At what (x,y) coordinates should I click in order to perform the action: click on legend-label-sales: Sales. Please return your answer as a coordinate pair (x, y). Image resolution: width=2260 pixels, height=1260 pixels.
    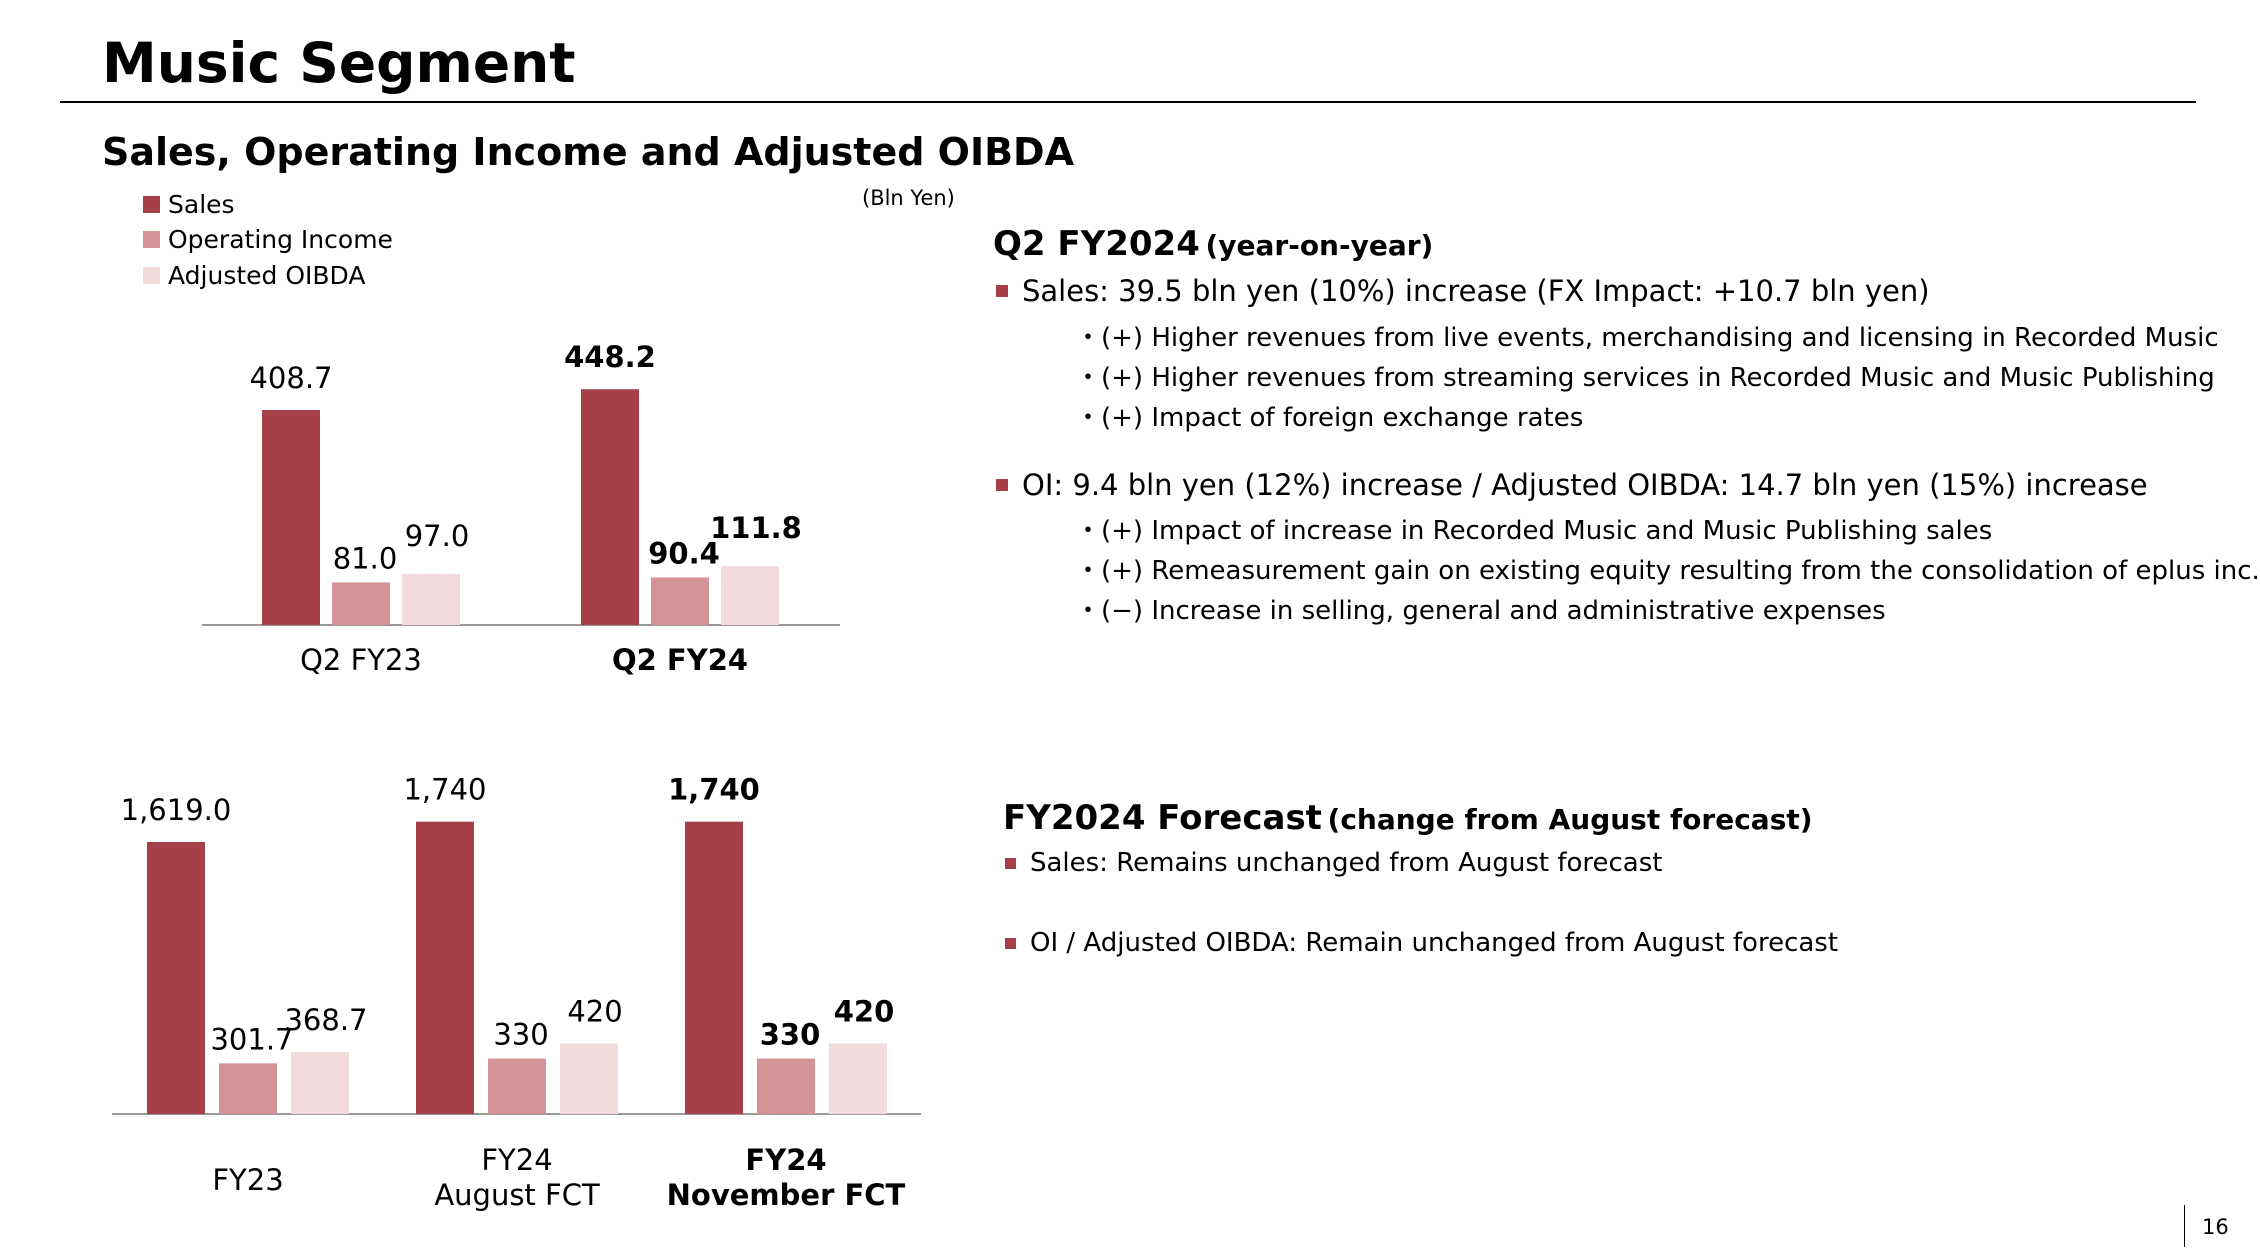
    Looking at the image, I should click on (201, 204).